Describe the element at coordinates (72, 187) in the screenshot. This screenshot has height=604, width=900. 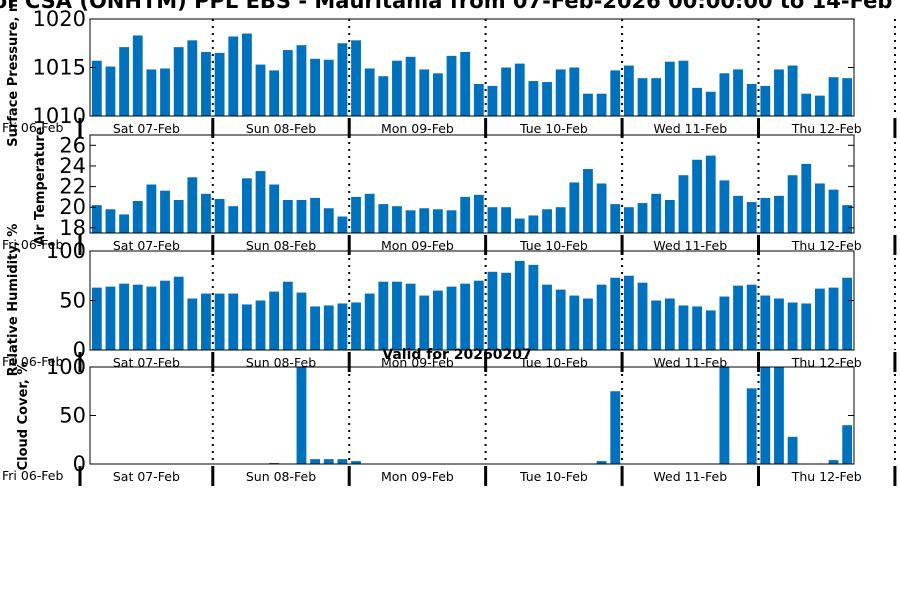
I see `y-tick-label: 22` at that location.